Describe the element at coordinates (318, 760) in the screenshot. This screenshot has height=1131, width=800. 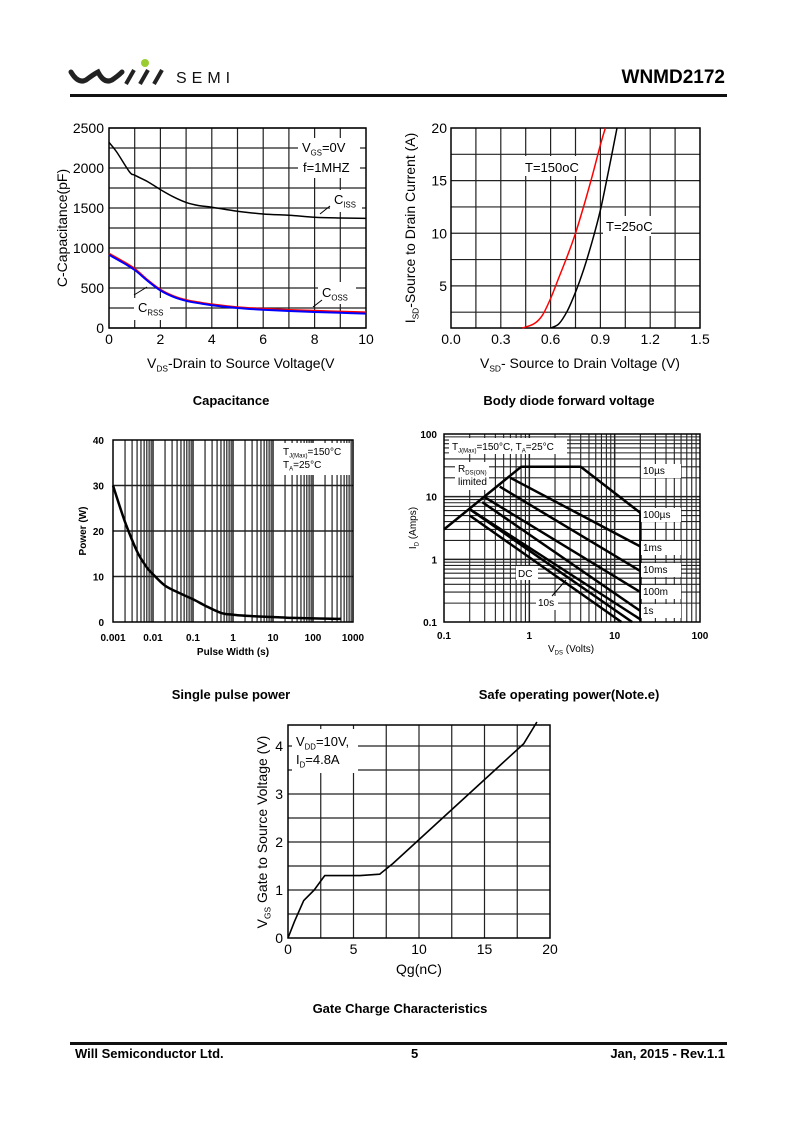
I see `annotation-id: ID=4.8A` at that location.